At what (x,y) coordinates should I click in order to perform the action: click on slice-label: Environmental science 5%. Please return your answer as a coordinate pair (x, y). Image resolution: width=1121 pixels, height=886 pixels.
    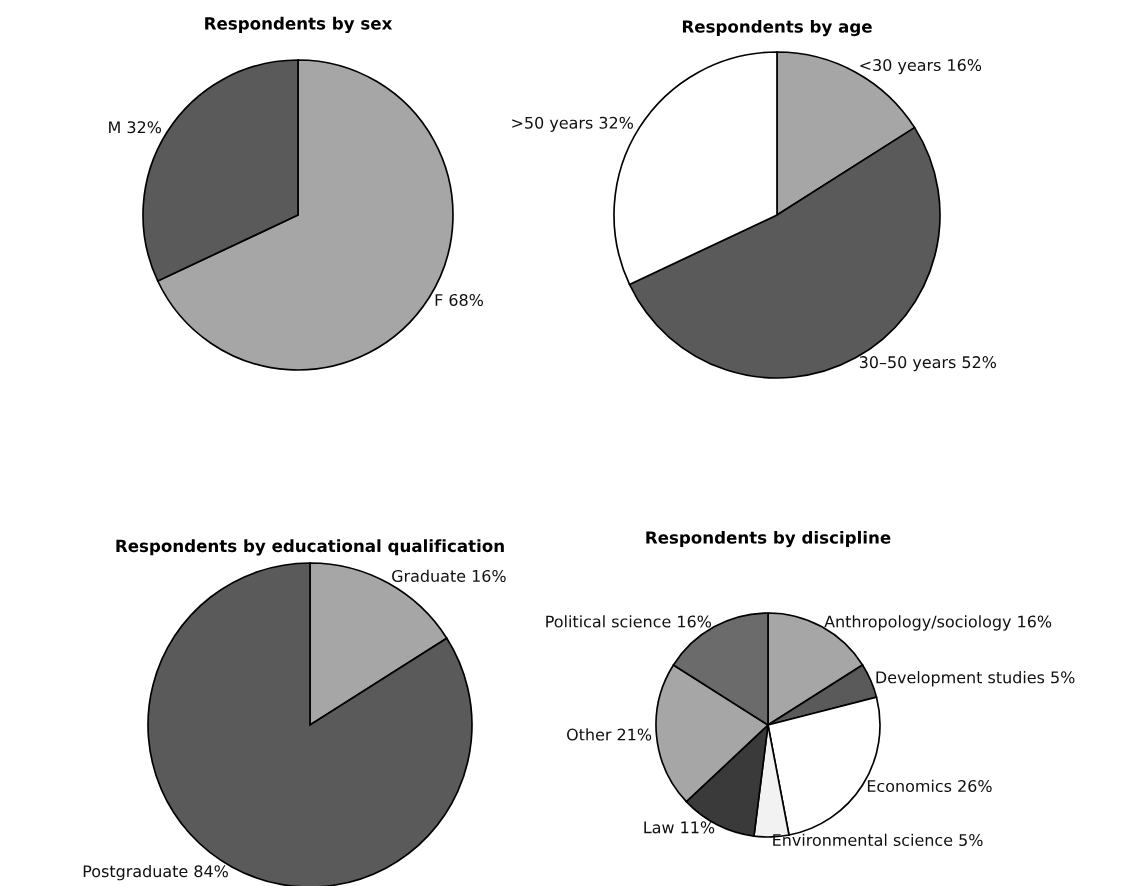
    Looking at the image, I should click on (878, 840).